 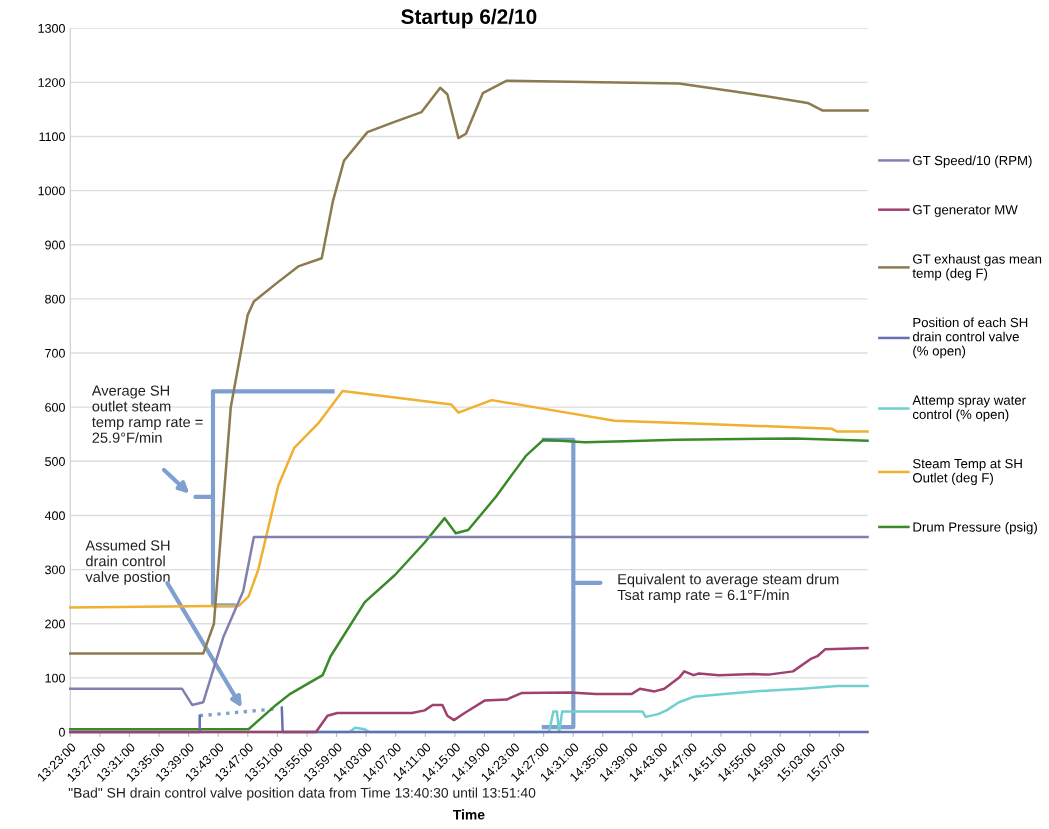 What do you see at coordinates (55, 570) in the screenshot?
I see `y-tick-label: 300` at bounding box center [55, 570].